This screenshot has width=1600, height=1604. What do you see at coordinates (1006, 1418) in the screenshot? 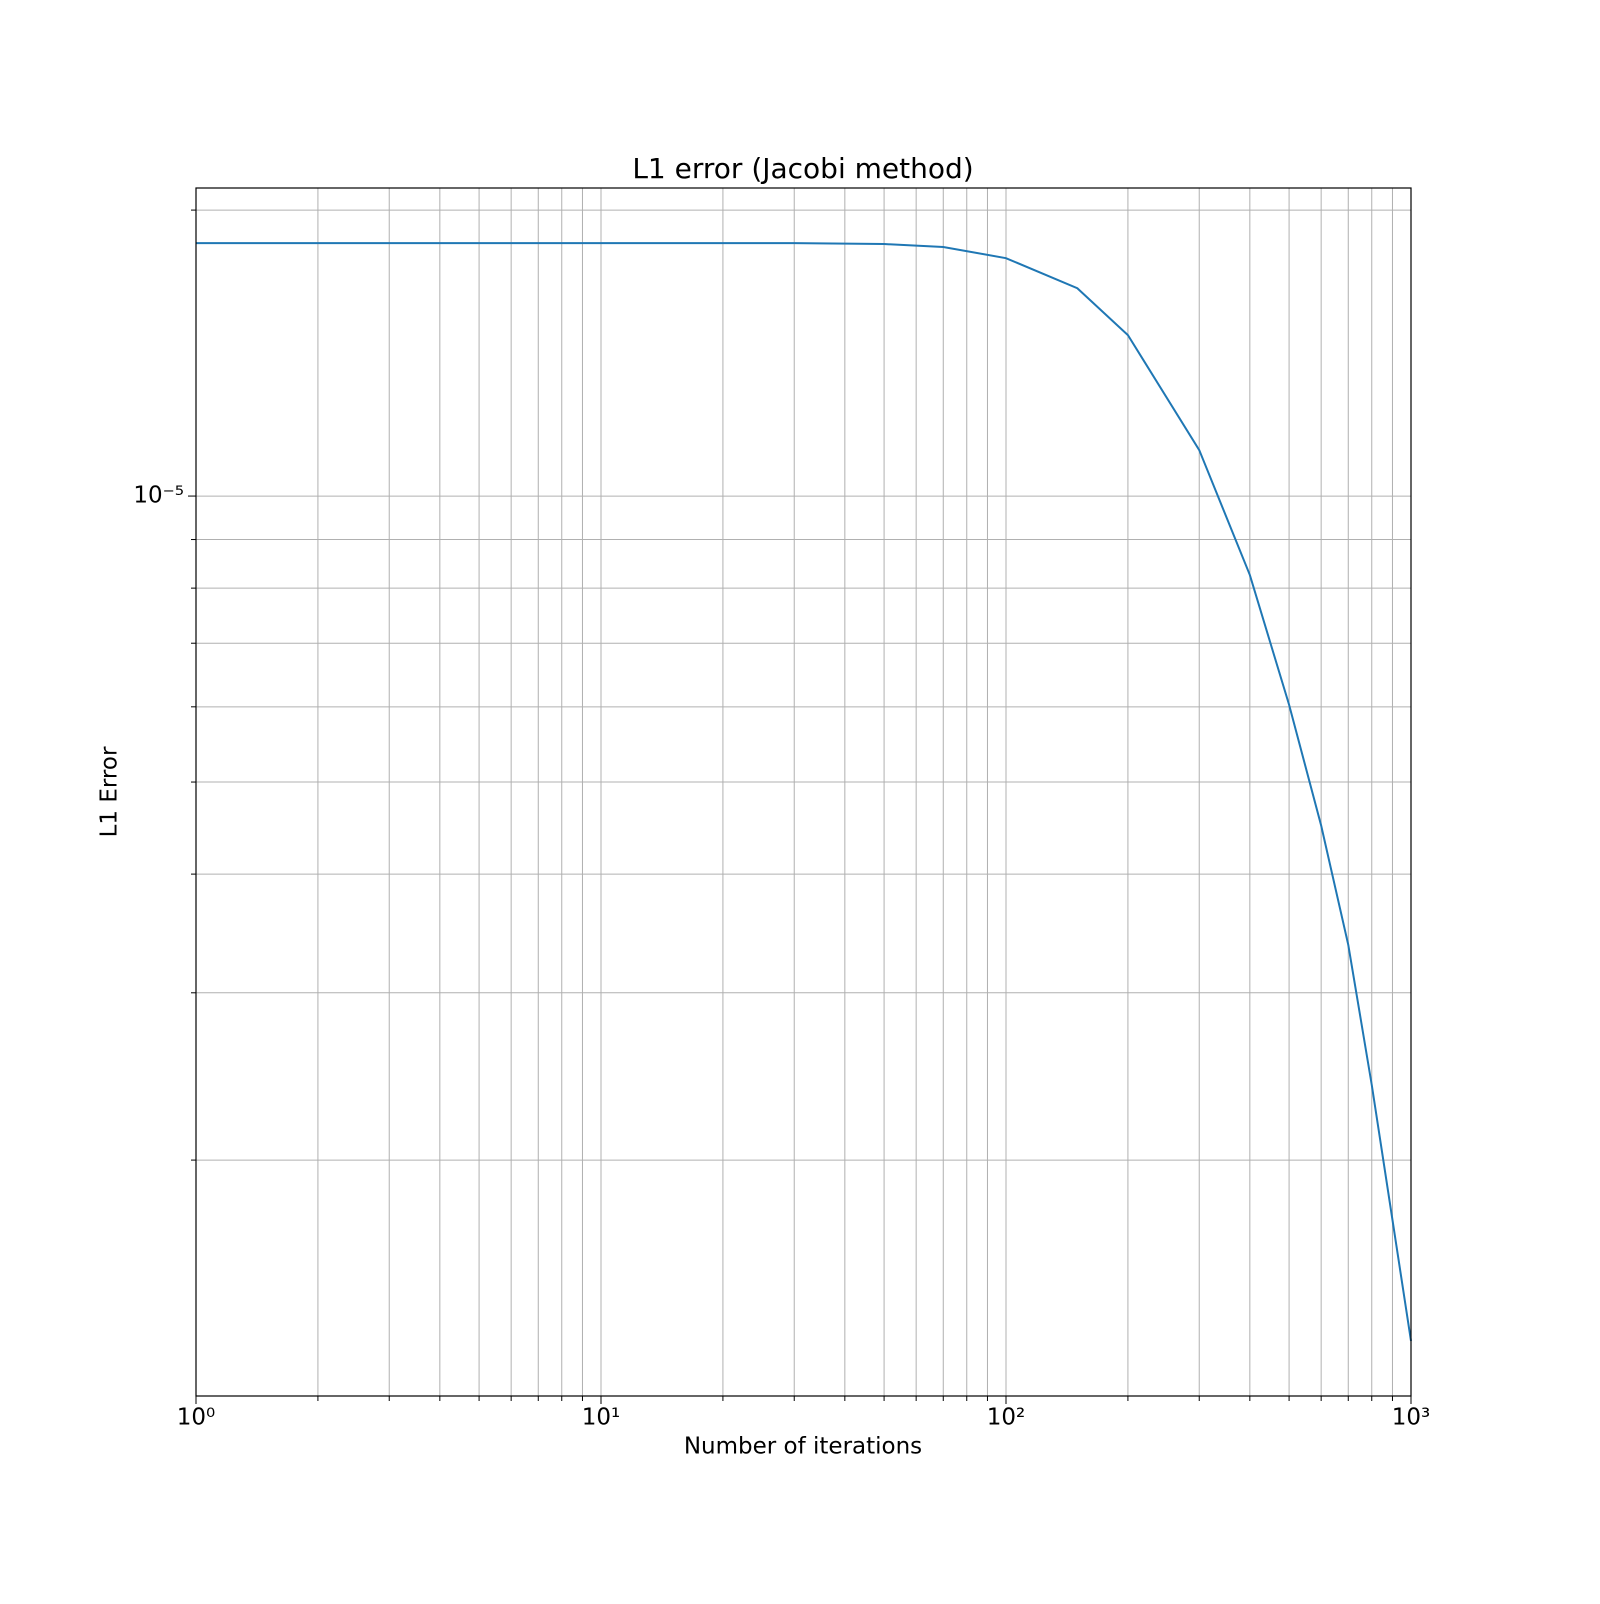
I see `x-tick-label: 10²` at bounding box center [1006, 1418].